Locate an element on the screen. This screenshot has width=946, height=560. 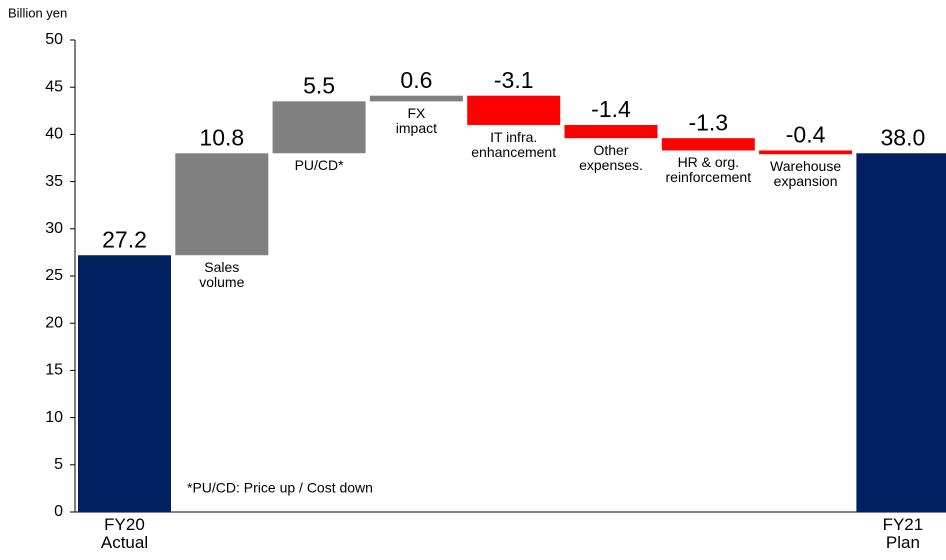
category-label: Other expenses. is located at coordinates (611, 157).